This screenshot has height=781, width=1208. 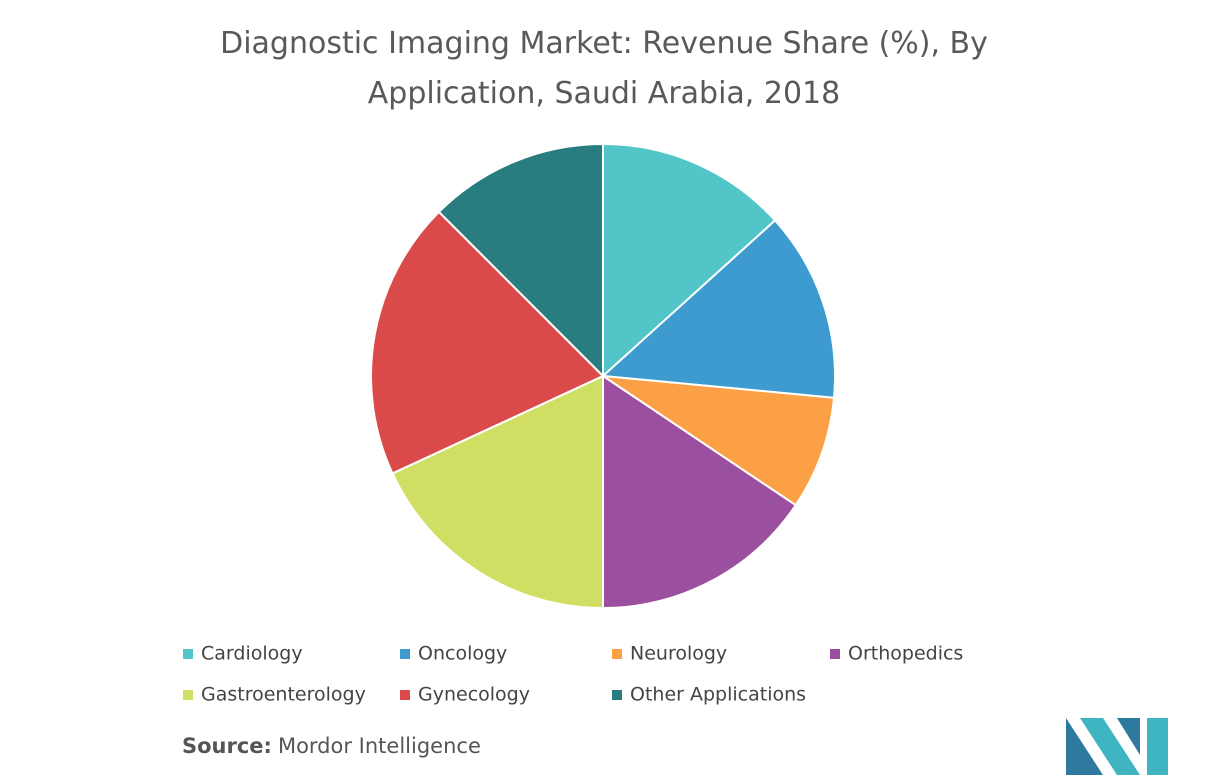 What do you see at coordinates (1117, 746) in the screenshot?
I see `logo` at bounding box center [1117, 746].